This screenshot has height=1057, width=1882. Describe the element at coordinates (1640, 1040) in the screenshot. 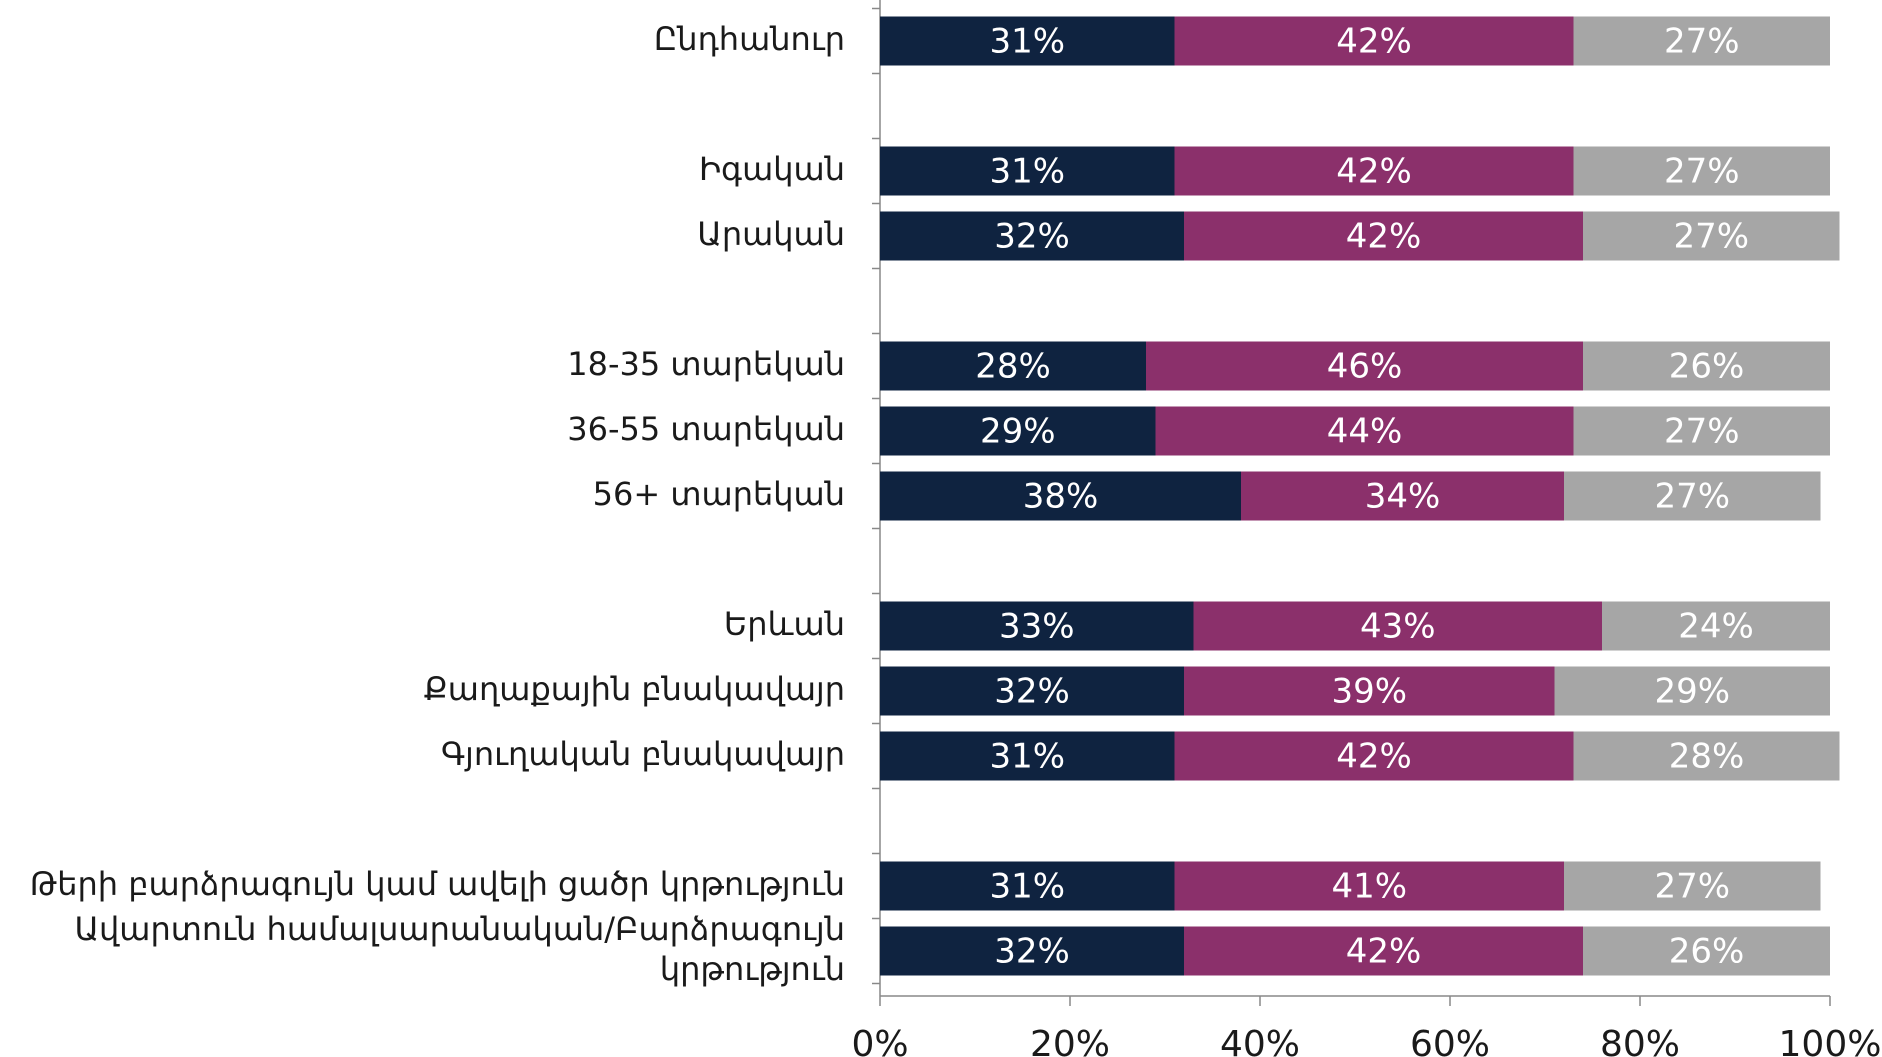

I see `x-tick-label: 80%` at that location.